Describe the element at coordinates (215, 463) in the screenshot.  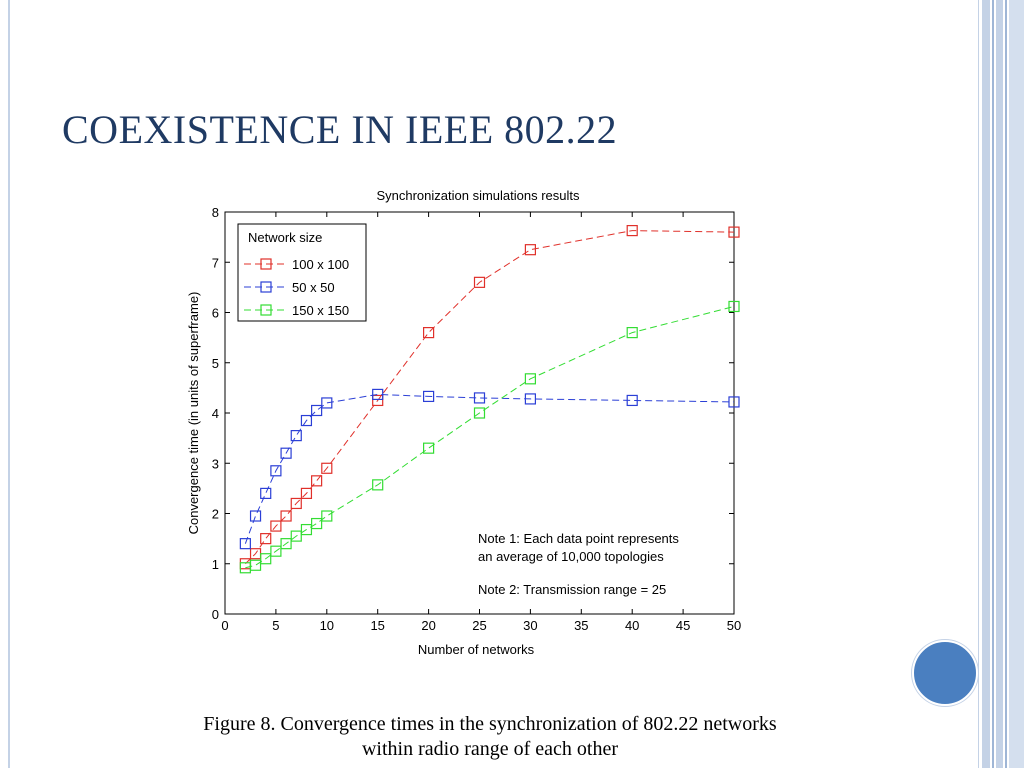
I see `y-tick-label: 3` at that location.